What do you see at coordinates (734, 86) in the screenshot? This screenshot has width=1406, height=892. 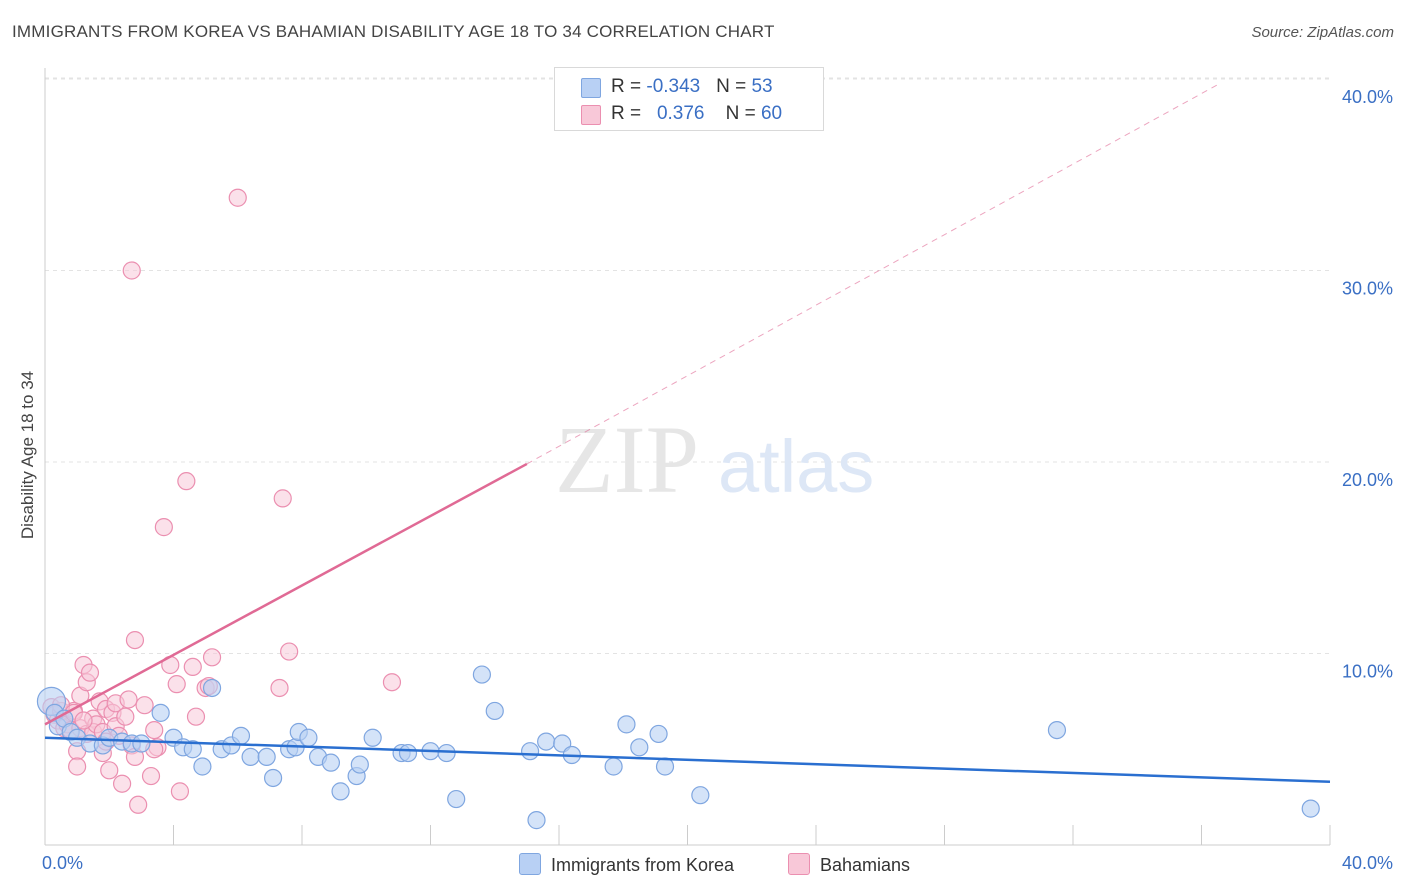 I see `korea-n-label: N =` at bounding box center [734, 86].